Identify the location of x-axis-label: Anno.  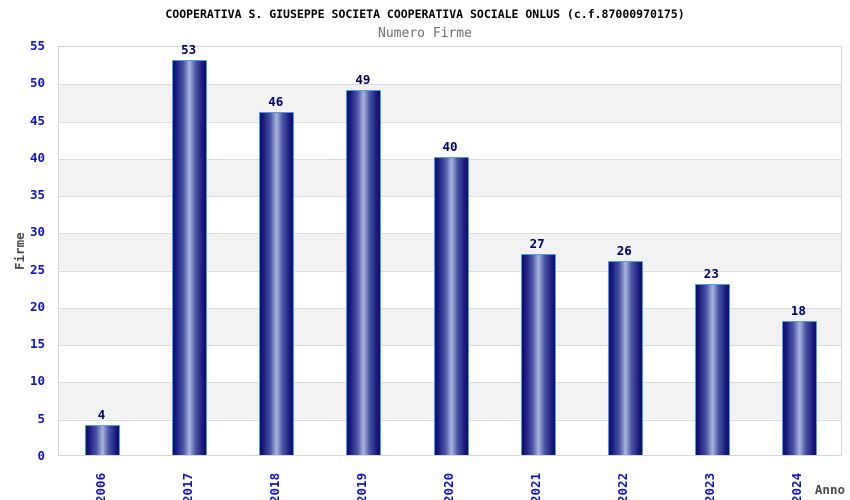
(829, 489).